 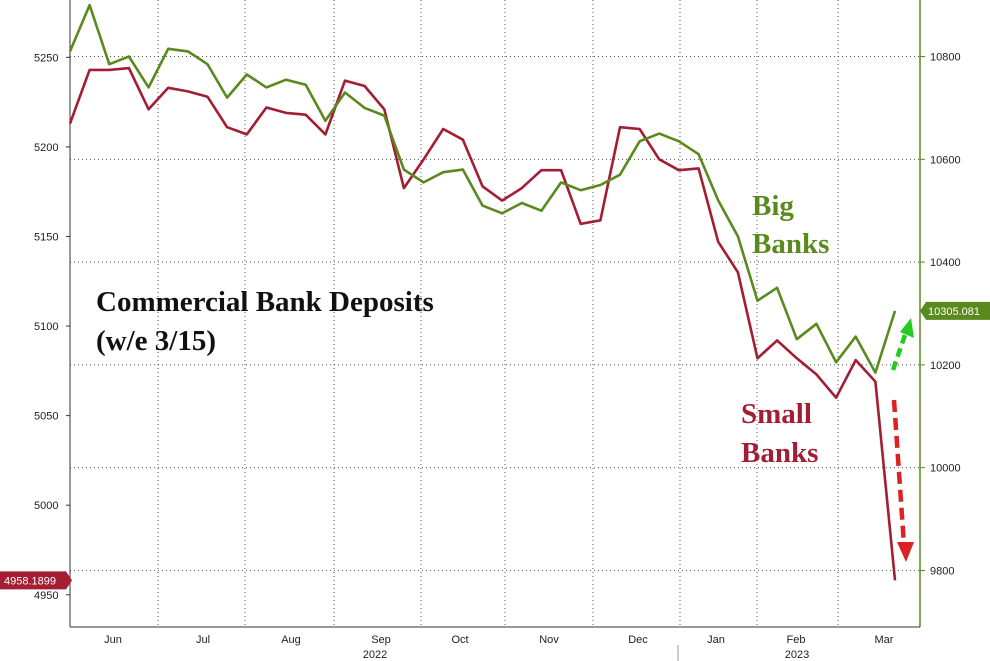 I want to click on month-label: Jul, so click(x=203, y=640).